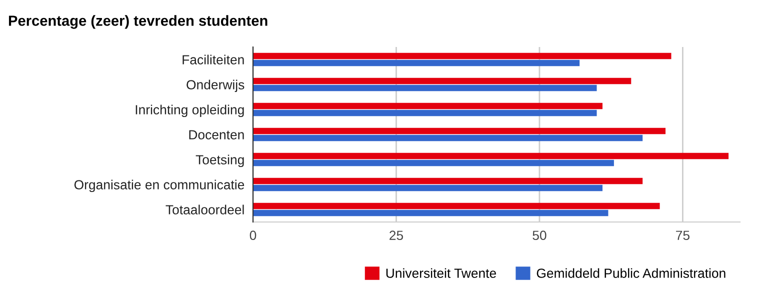 Image resolution: width=766 pixels, height=303 pixels. What do you see at coordinates (397, 235) in the screenshot?
I see `x-tick-label: 25` at bounding box center [397, 235].